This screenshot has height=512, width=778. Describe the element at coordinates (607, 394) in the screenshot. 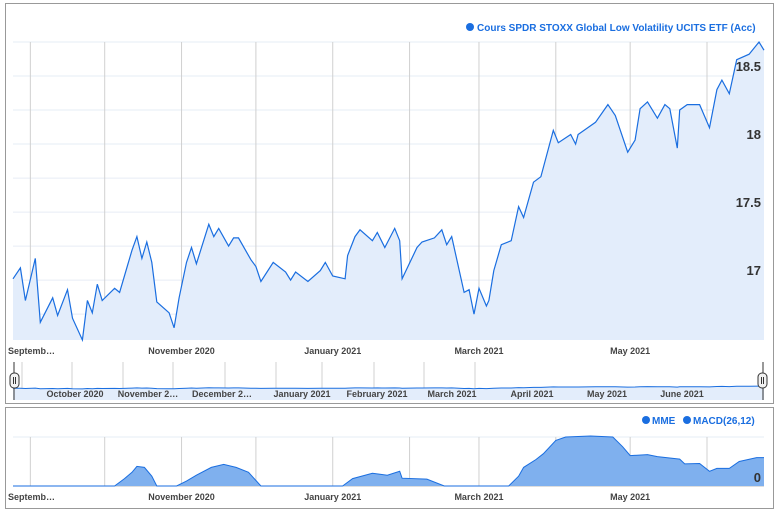

I see `navigator-label: May 2021` at that location.